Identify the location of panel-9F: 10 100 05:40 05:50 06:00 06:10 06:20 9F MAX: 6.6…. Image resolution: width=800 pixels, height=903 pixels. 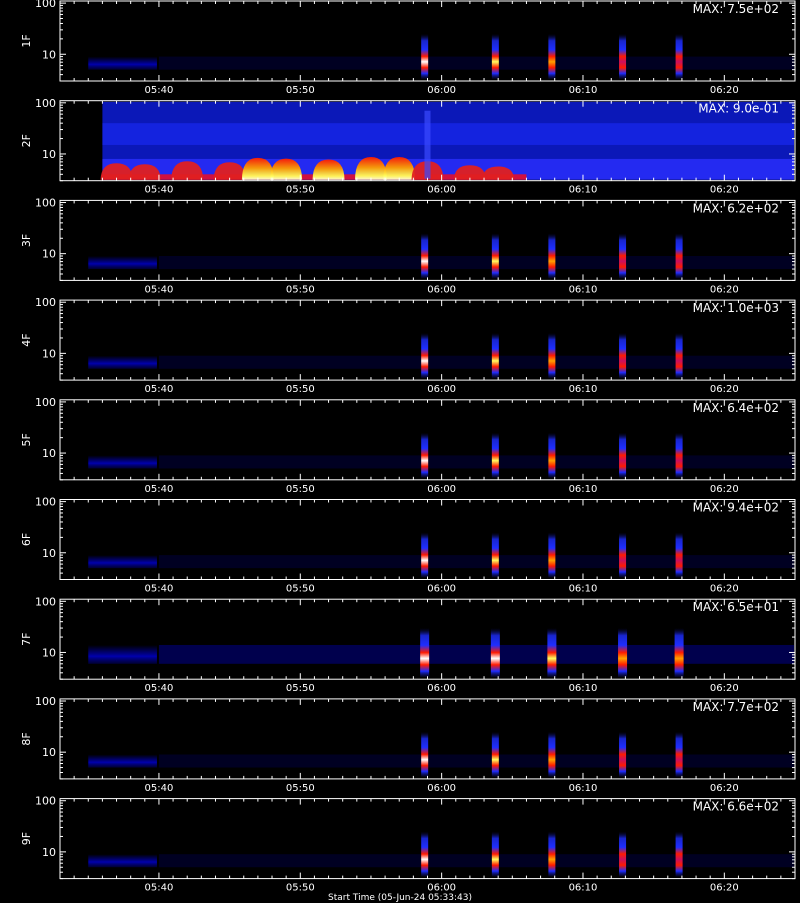
(408, 844).